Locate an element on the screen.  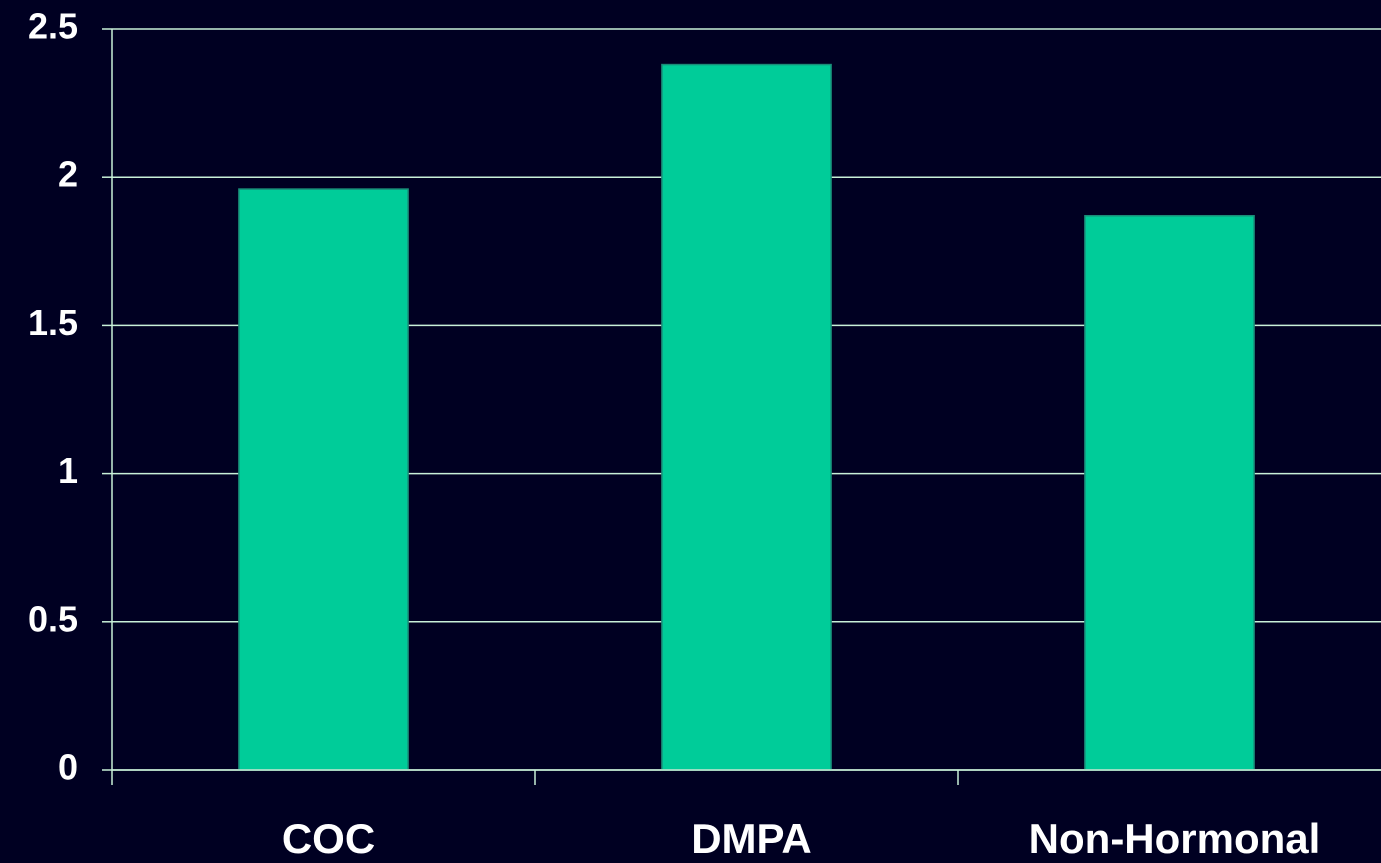
y-tick-label: 2.5 is located at coordinates (53, 26).